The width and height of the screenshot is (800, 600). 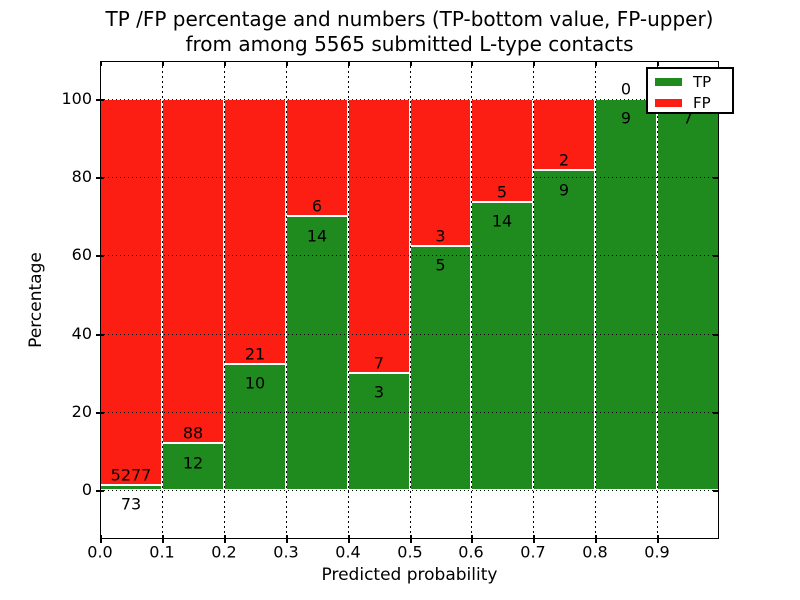 I want to click on y-tick-label: 20, so click(x=81, y=411).